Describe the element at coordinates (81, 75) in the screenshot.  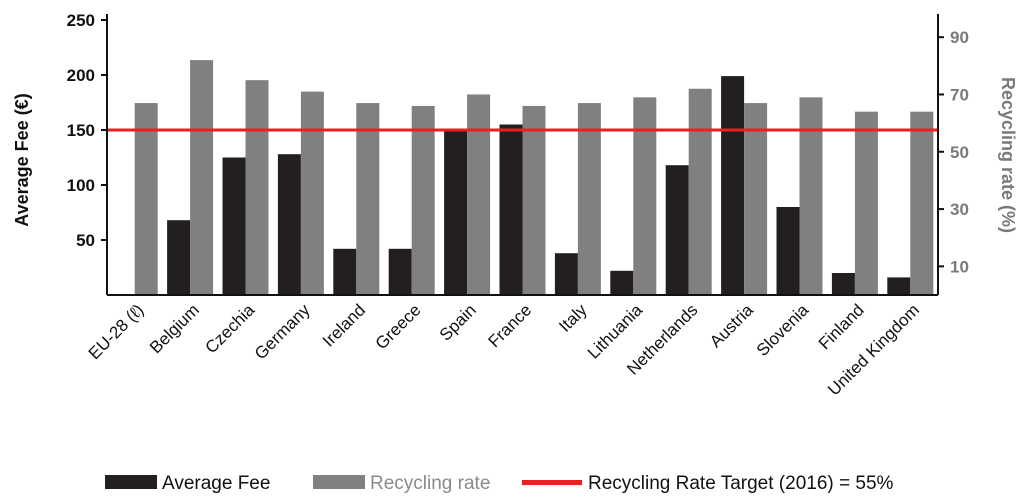
I see `y-left-tick-label: 200` at that location.